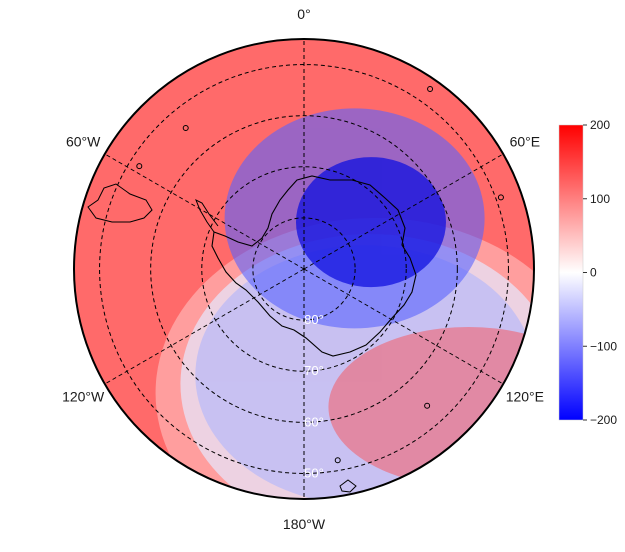 The height and width of the screenshot is (552, 625). What do you see at coordinates (204, 326) in the screenshot?
I see `meridian--120` at bounding box center [204, 326].